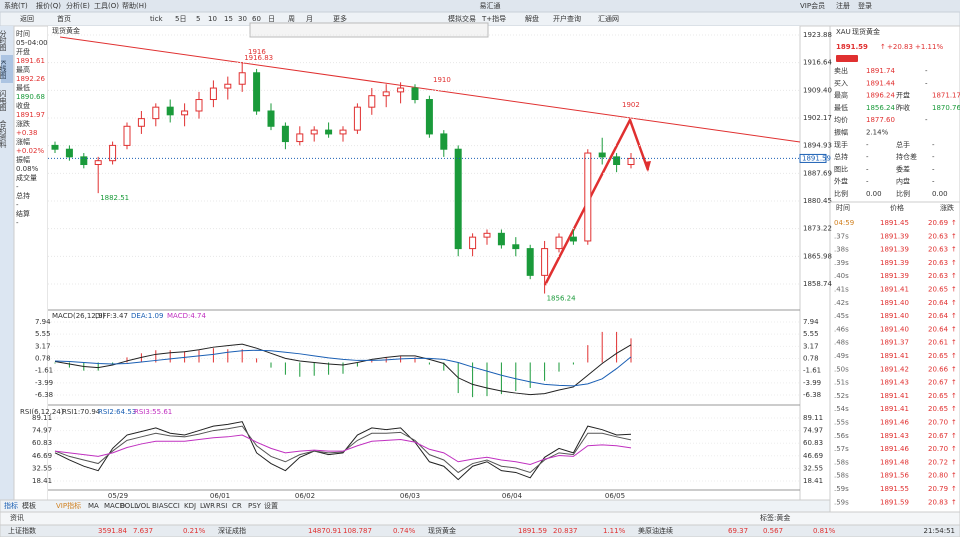  What do you see at coordinates (17, 223) in the screenshot?
I see `info-value: -` at bounding box center [17, 223].